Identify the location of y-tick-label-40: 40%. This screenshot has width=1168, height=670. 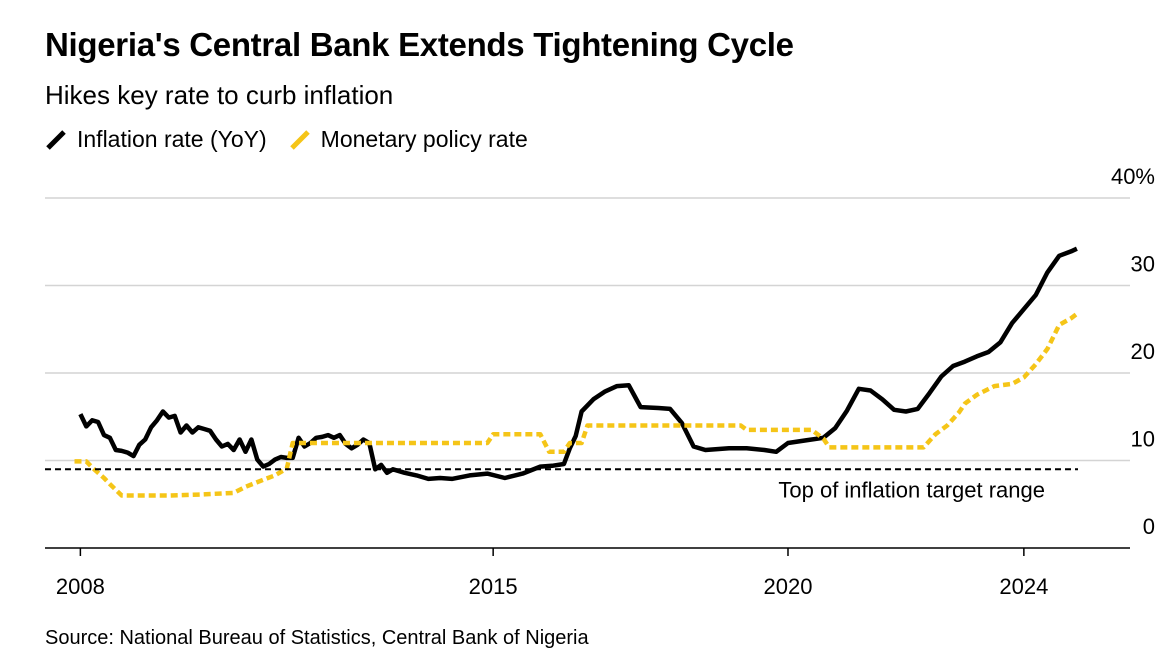
(1133, 176).